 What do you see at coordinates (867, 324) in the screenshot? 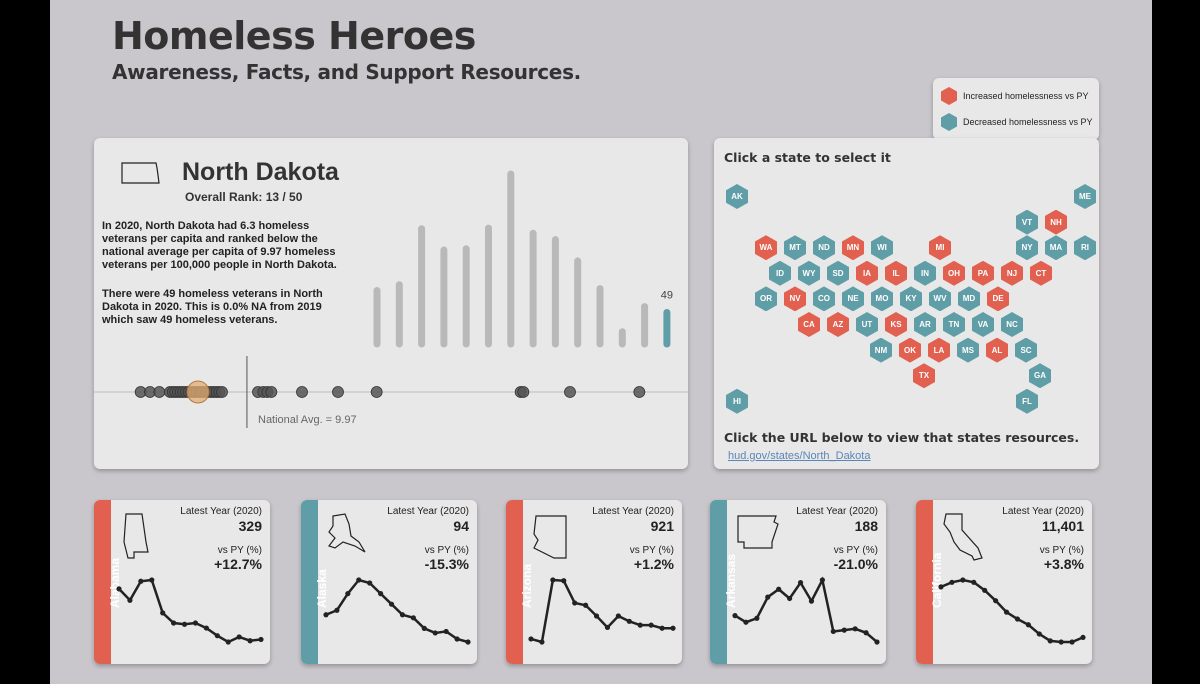
I see `state-tile-ut: UT` at bounding box center [867, 324].